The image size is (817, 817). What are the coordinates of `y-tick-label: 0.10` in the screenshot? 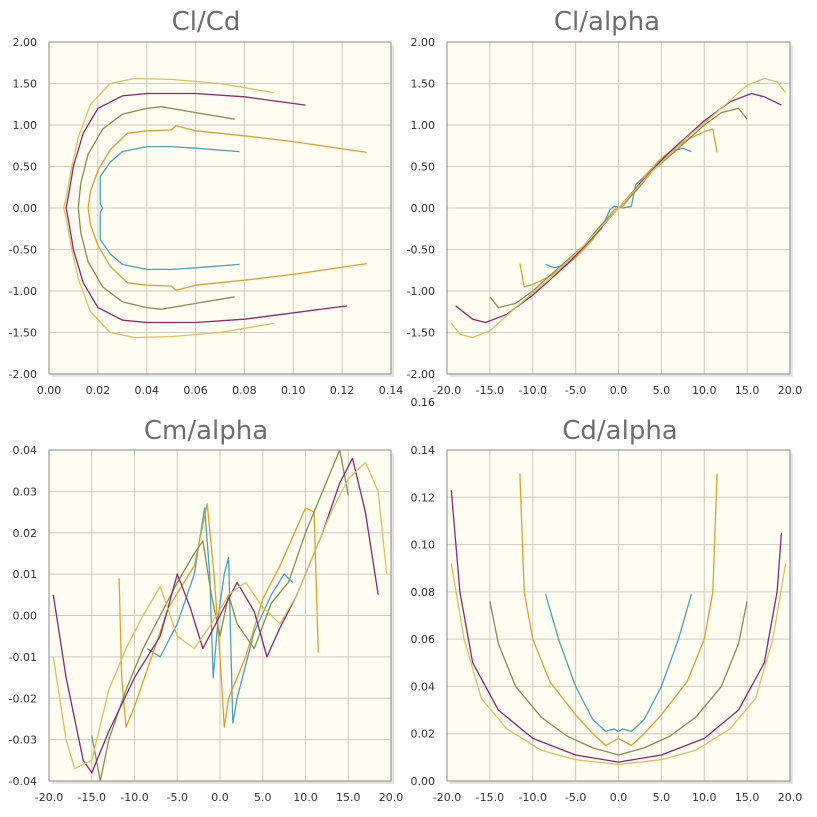 It's located at (423, 545).